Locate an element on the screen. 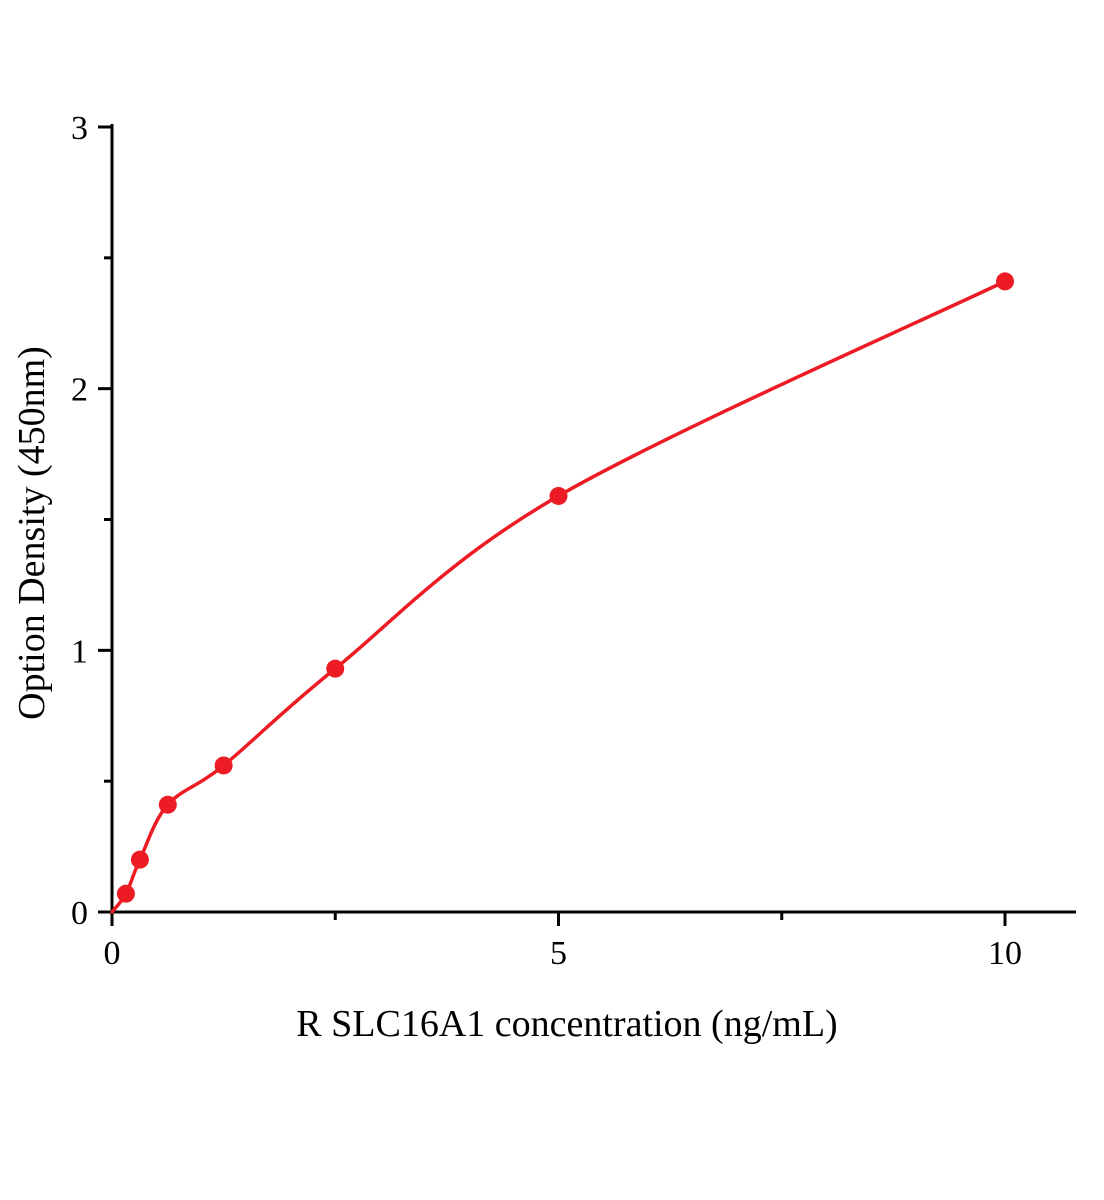  y-axis-title: Option Density (450nm) is located at coordinates (32, 533).